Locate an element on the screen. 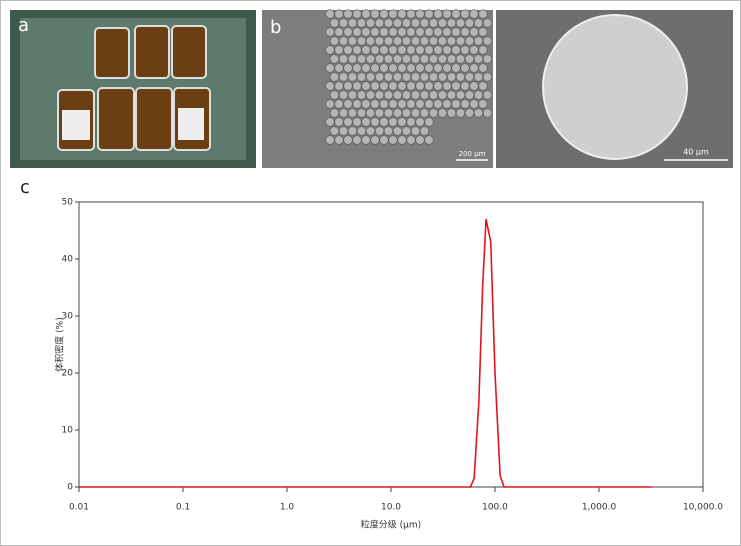  x-tick-label: 10,000.0 is located at coordinates (703, 508).